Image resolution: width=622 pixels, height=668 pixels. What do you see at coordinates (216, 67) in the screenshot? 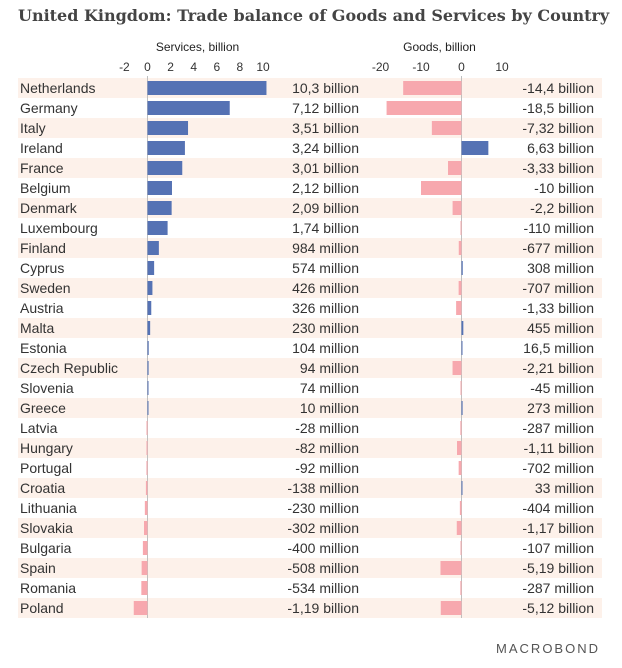
I see `services-tick-label: 6` at bounding box center [216, 67].